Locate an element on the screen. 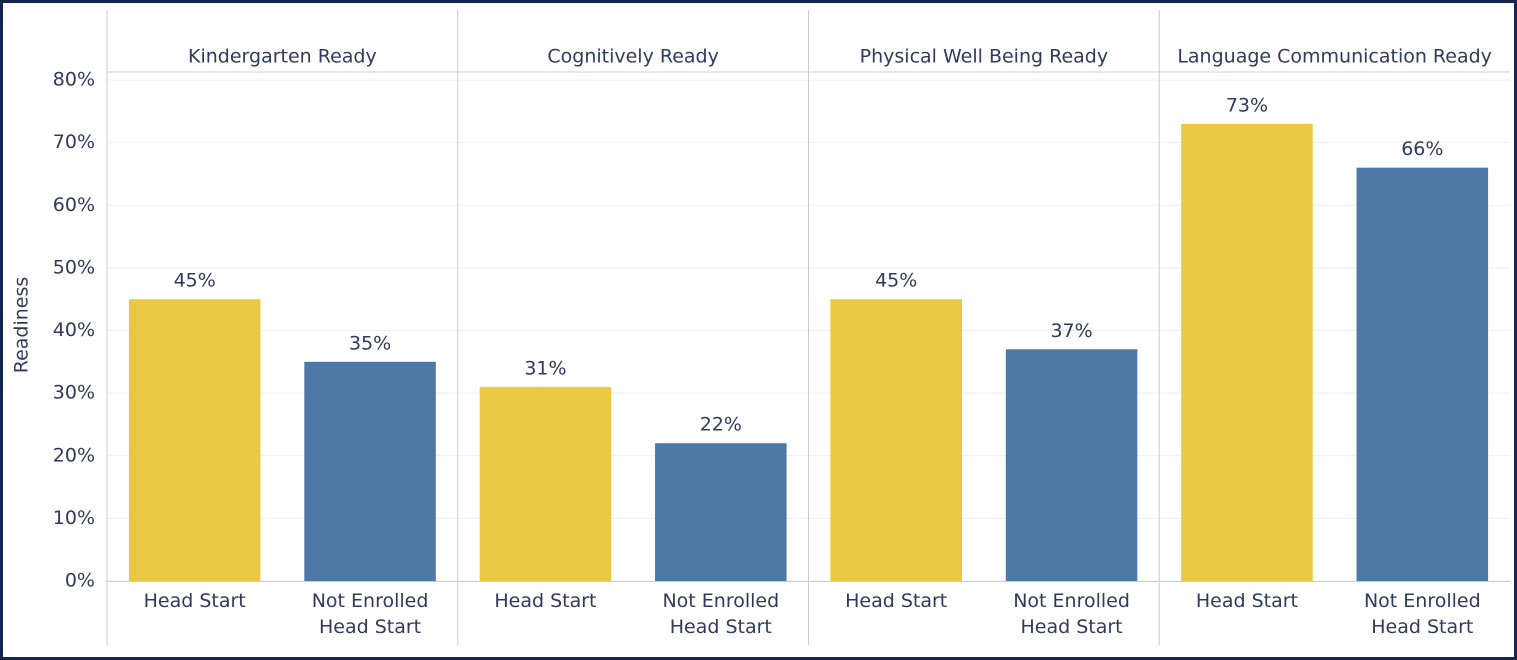 The image size is (1517, 660). y-tick-label: 0% is located at coordinates (80, 581).